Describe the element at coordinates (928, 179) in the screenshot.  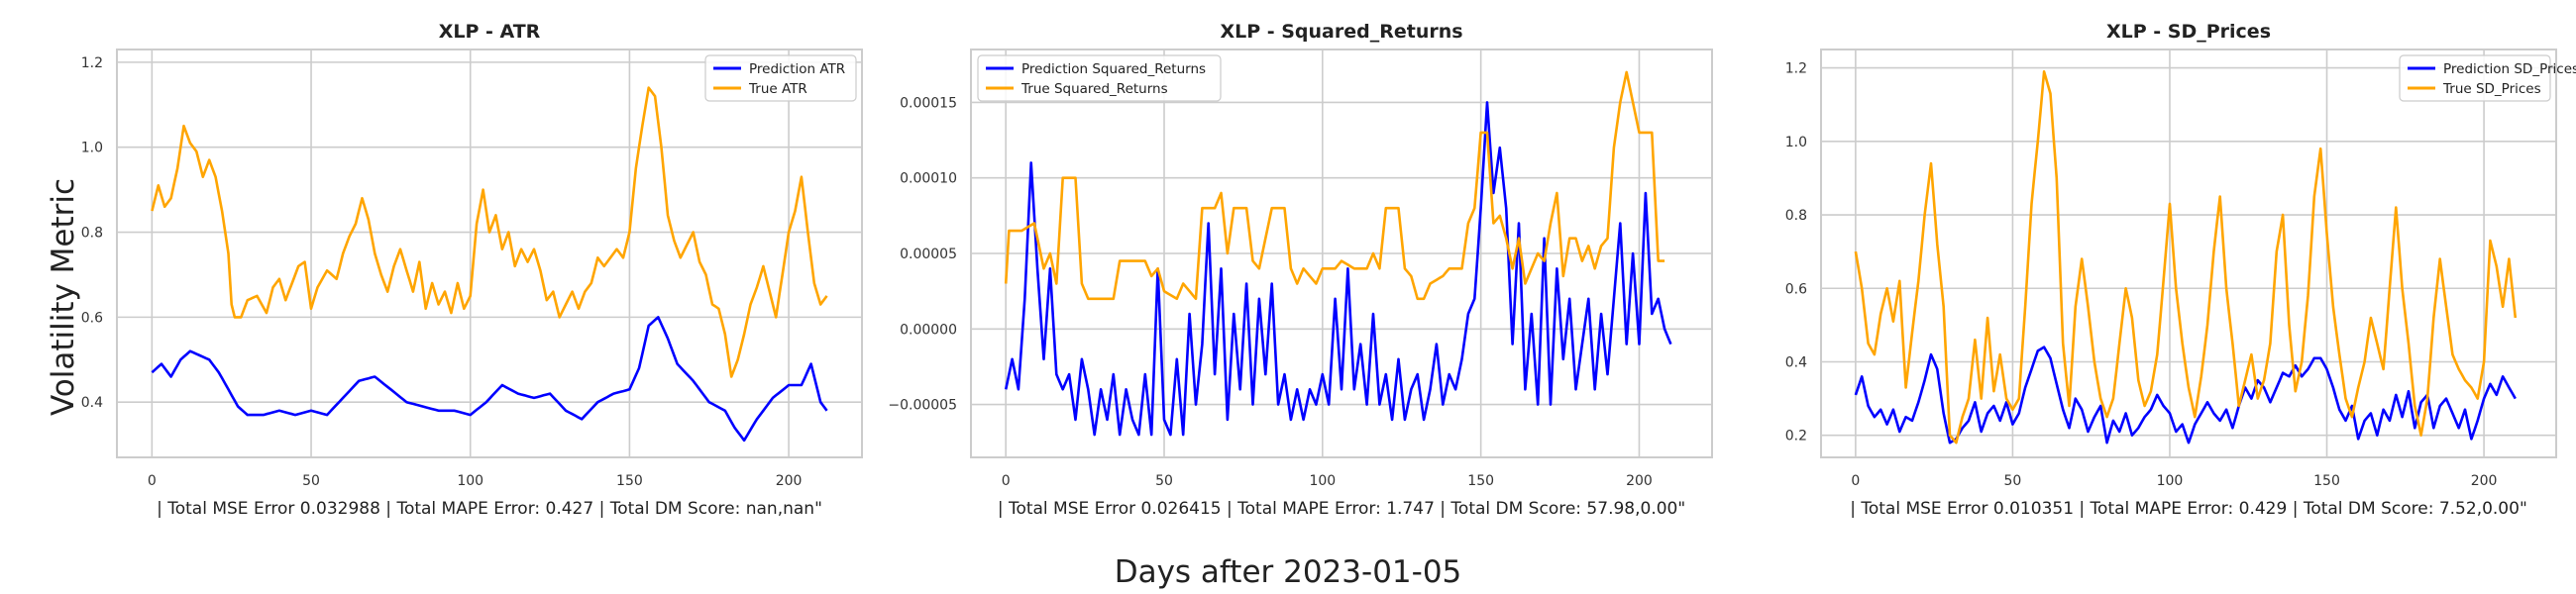
I see `y-tick-label: 0.00010` at that location.